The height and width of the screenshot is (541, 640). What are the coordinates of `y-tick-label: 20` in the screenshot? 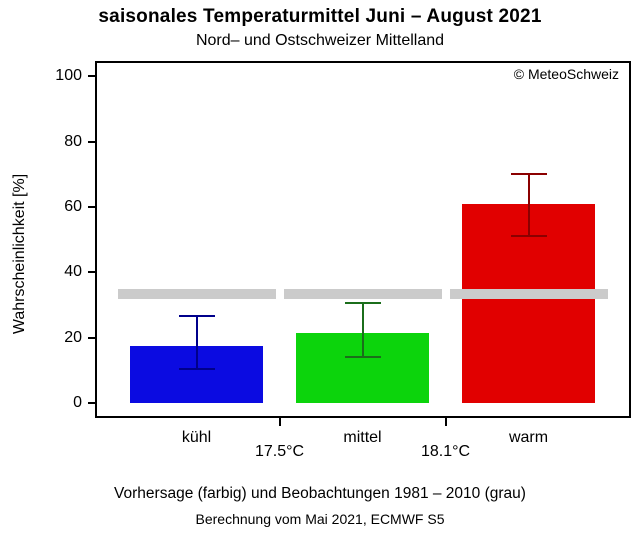 It's located at (73, 337).